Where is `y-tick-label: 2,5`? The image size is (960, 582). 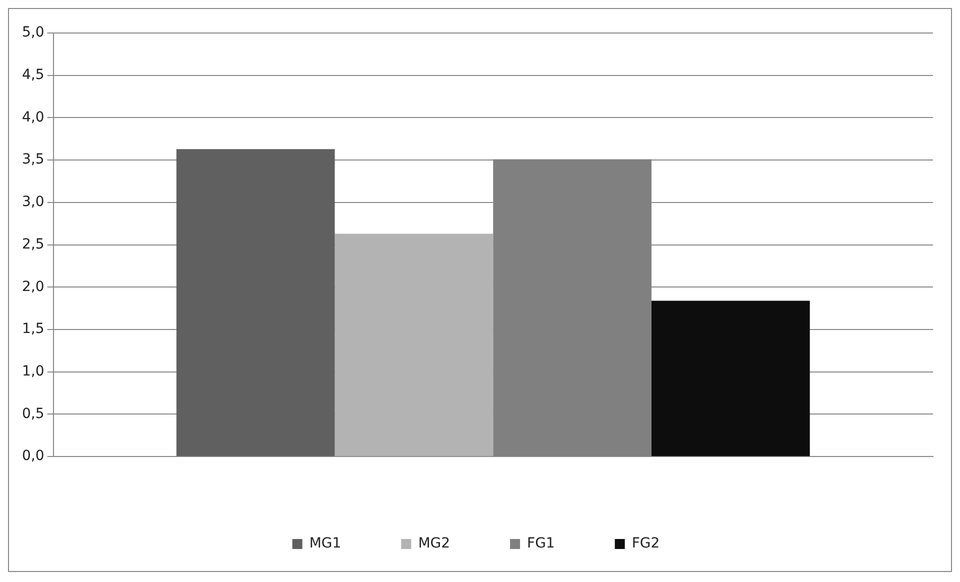
y-tick-label: 2,5 is located at coordinates (33, 244).